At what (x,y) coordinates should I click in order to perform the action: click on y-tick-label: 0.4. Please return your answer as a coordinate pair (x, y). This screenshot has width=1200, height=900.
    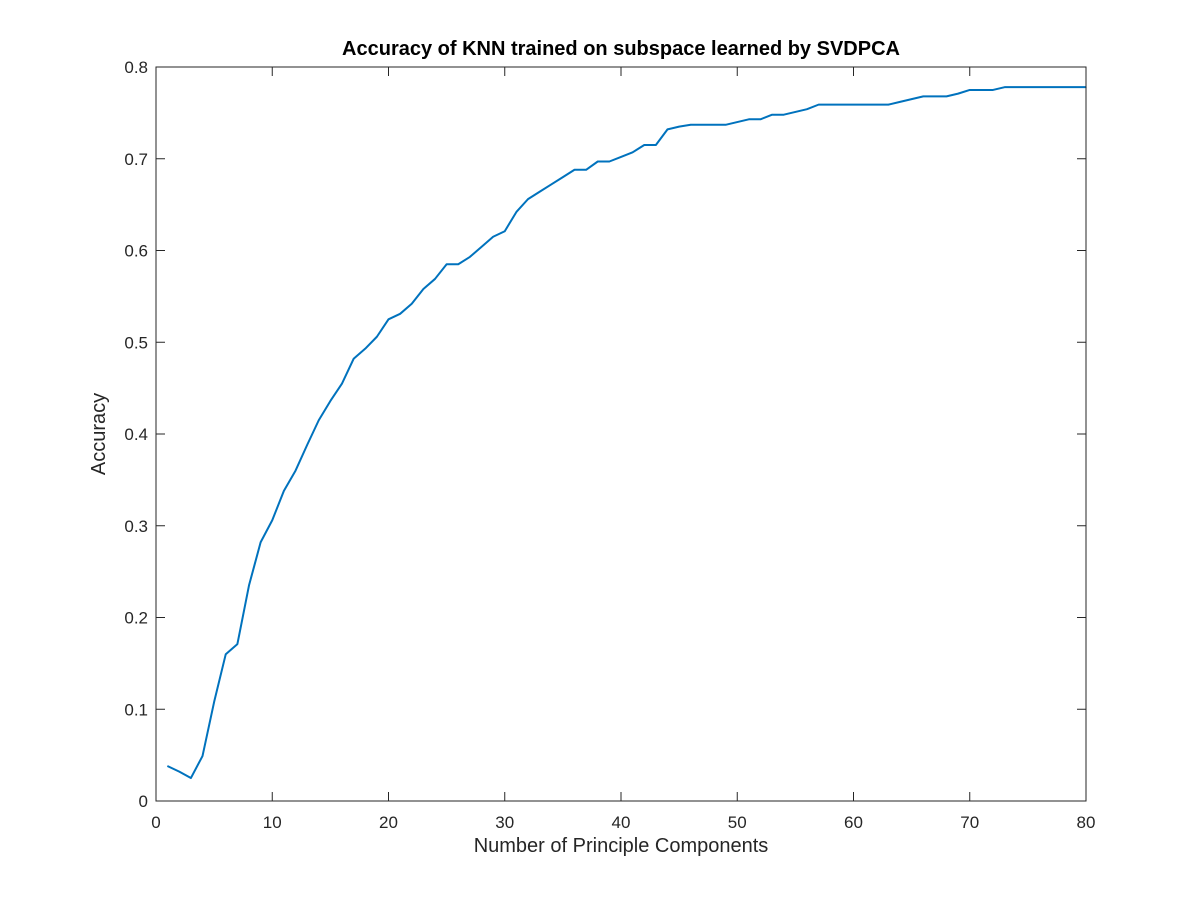
    Looking at the image, I should click on (136, 434).